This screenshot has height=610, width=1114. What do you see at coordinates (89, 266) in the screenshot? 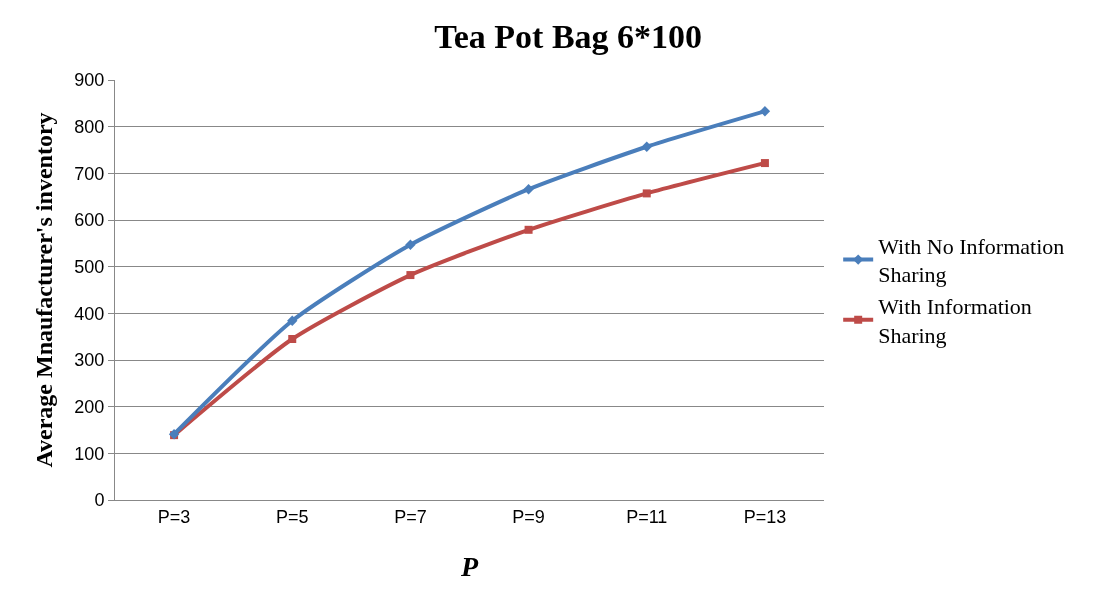
I see `y-tick-label: 500` at bounding box center [89, 266].